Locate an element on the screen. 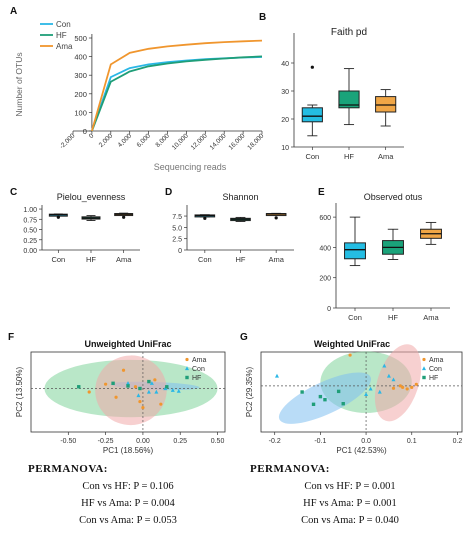  panel-a-y-tick-label: 400 is located at coordinates (80, 57).